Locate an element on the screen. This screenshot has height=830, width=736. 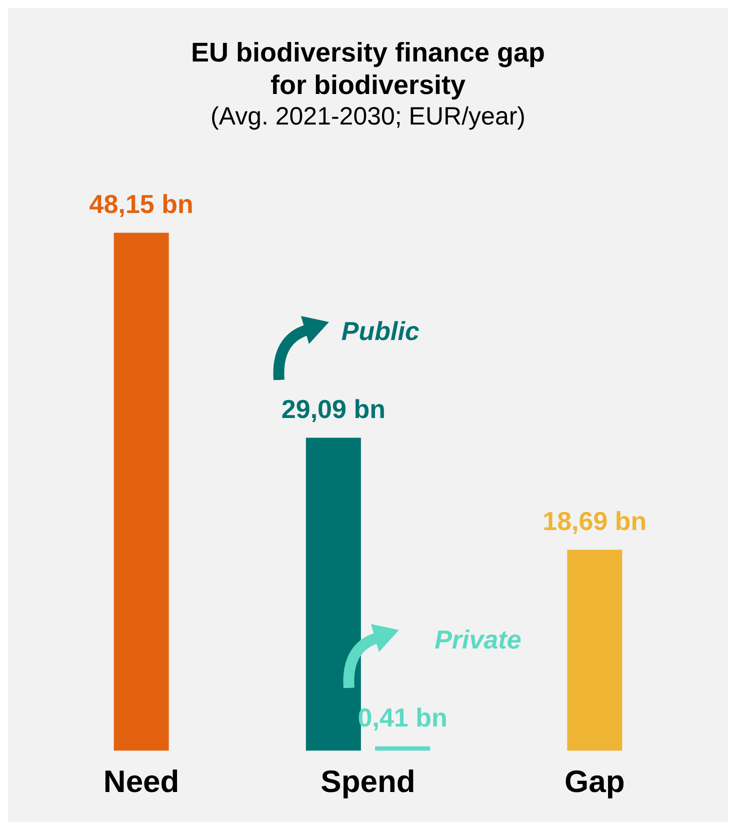
x-tick-label: Gap is located at coordinates (594, 781).